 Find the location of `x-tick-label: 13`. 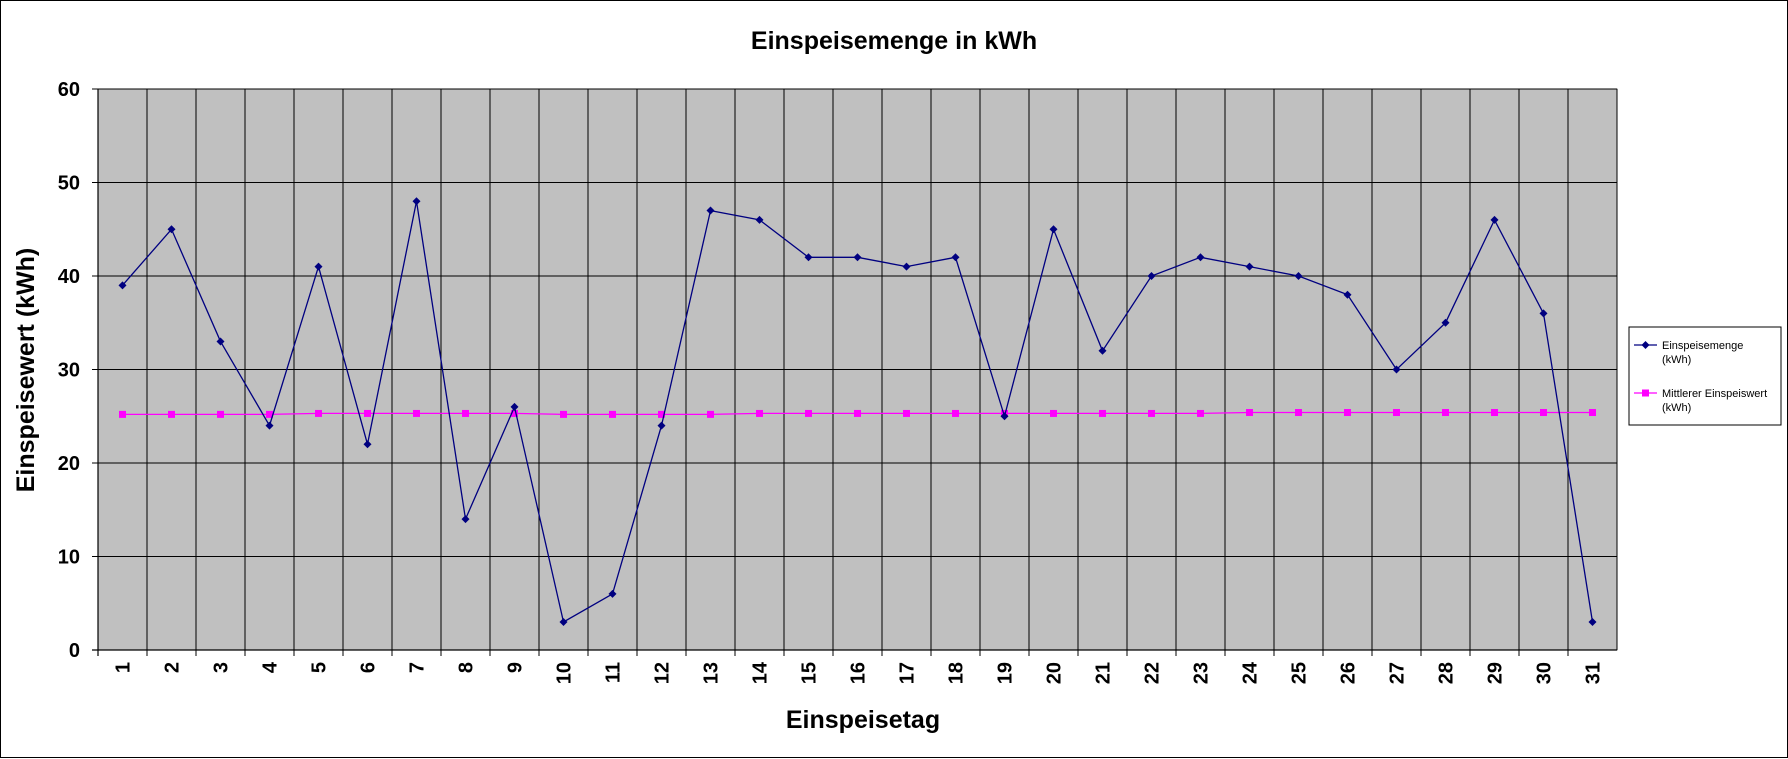

x-tick-label: 13 is located at coordinates (712, 673).